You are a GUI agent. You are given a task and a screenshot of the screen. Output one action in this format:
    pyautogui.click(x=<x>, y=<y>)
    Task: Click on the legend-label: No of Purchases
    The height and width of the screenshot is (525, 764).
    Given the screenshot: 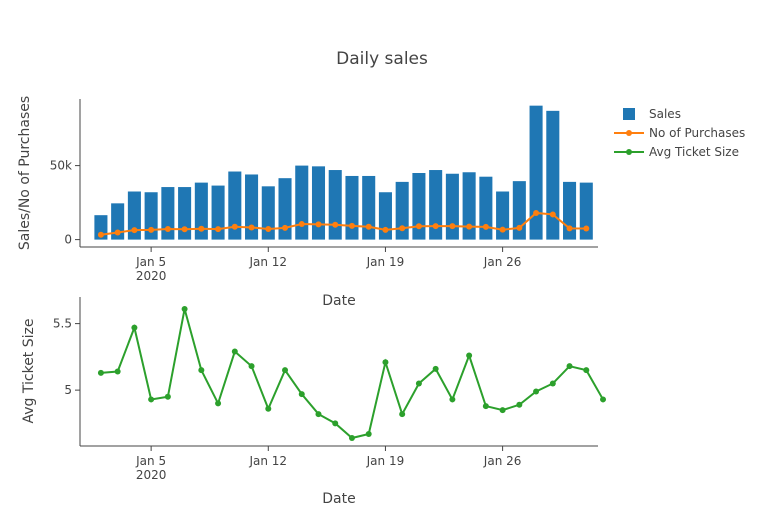 What is the action you would take?
    pyautogui.click(x=697, y=133)
    